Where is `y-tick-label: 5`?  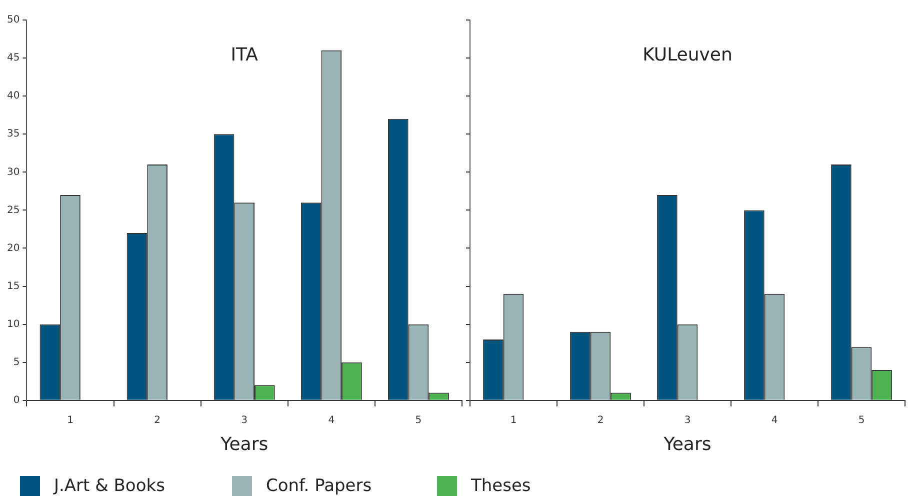 y-tick-label: 5 is located at coordinates (16, 362).